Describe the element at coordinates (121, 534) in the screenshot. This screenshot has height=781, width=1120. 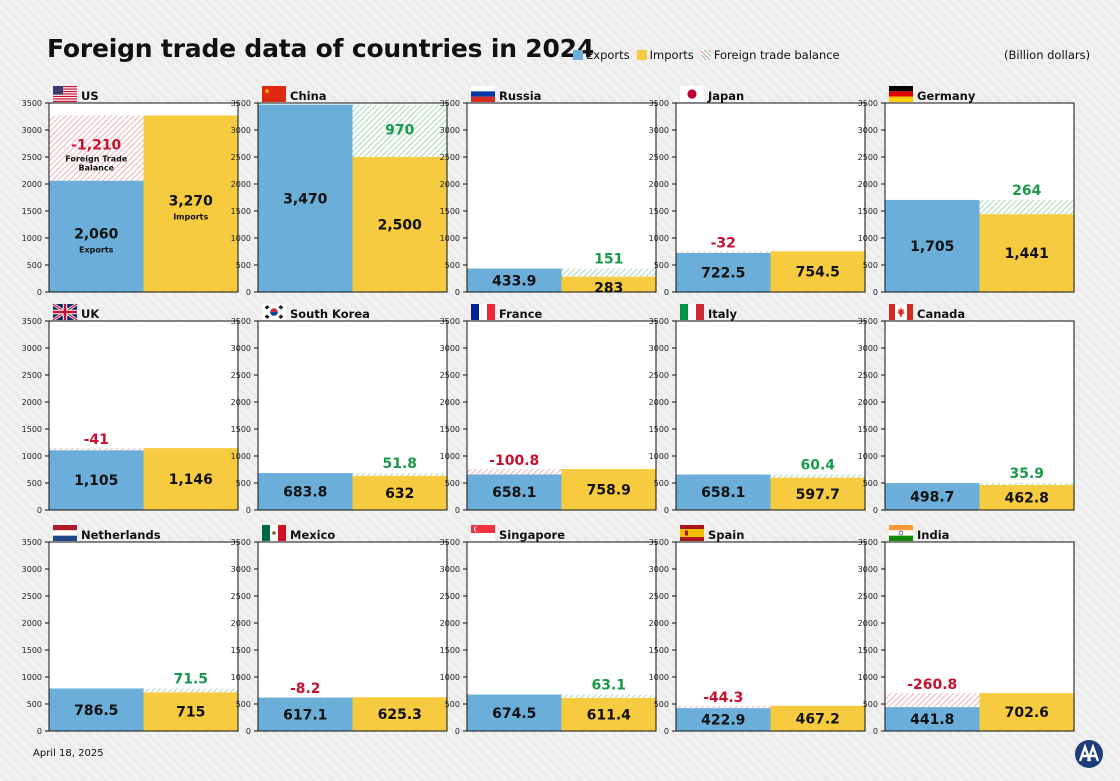
I see `country-name: Netherlands` at that location.